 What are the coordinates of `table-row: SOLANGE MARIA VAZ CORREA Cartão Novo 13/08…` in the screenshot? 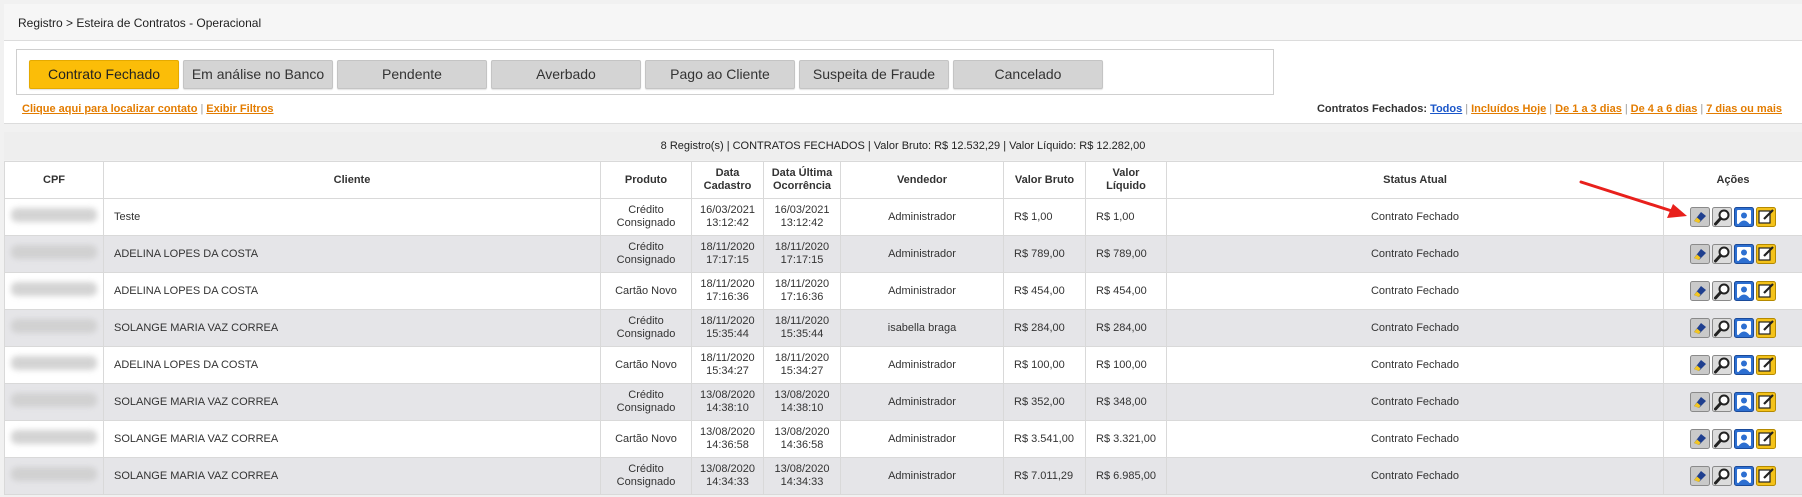 It's located at (903, 439).